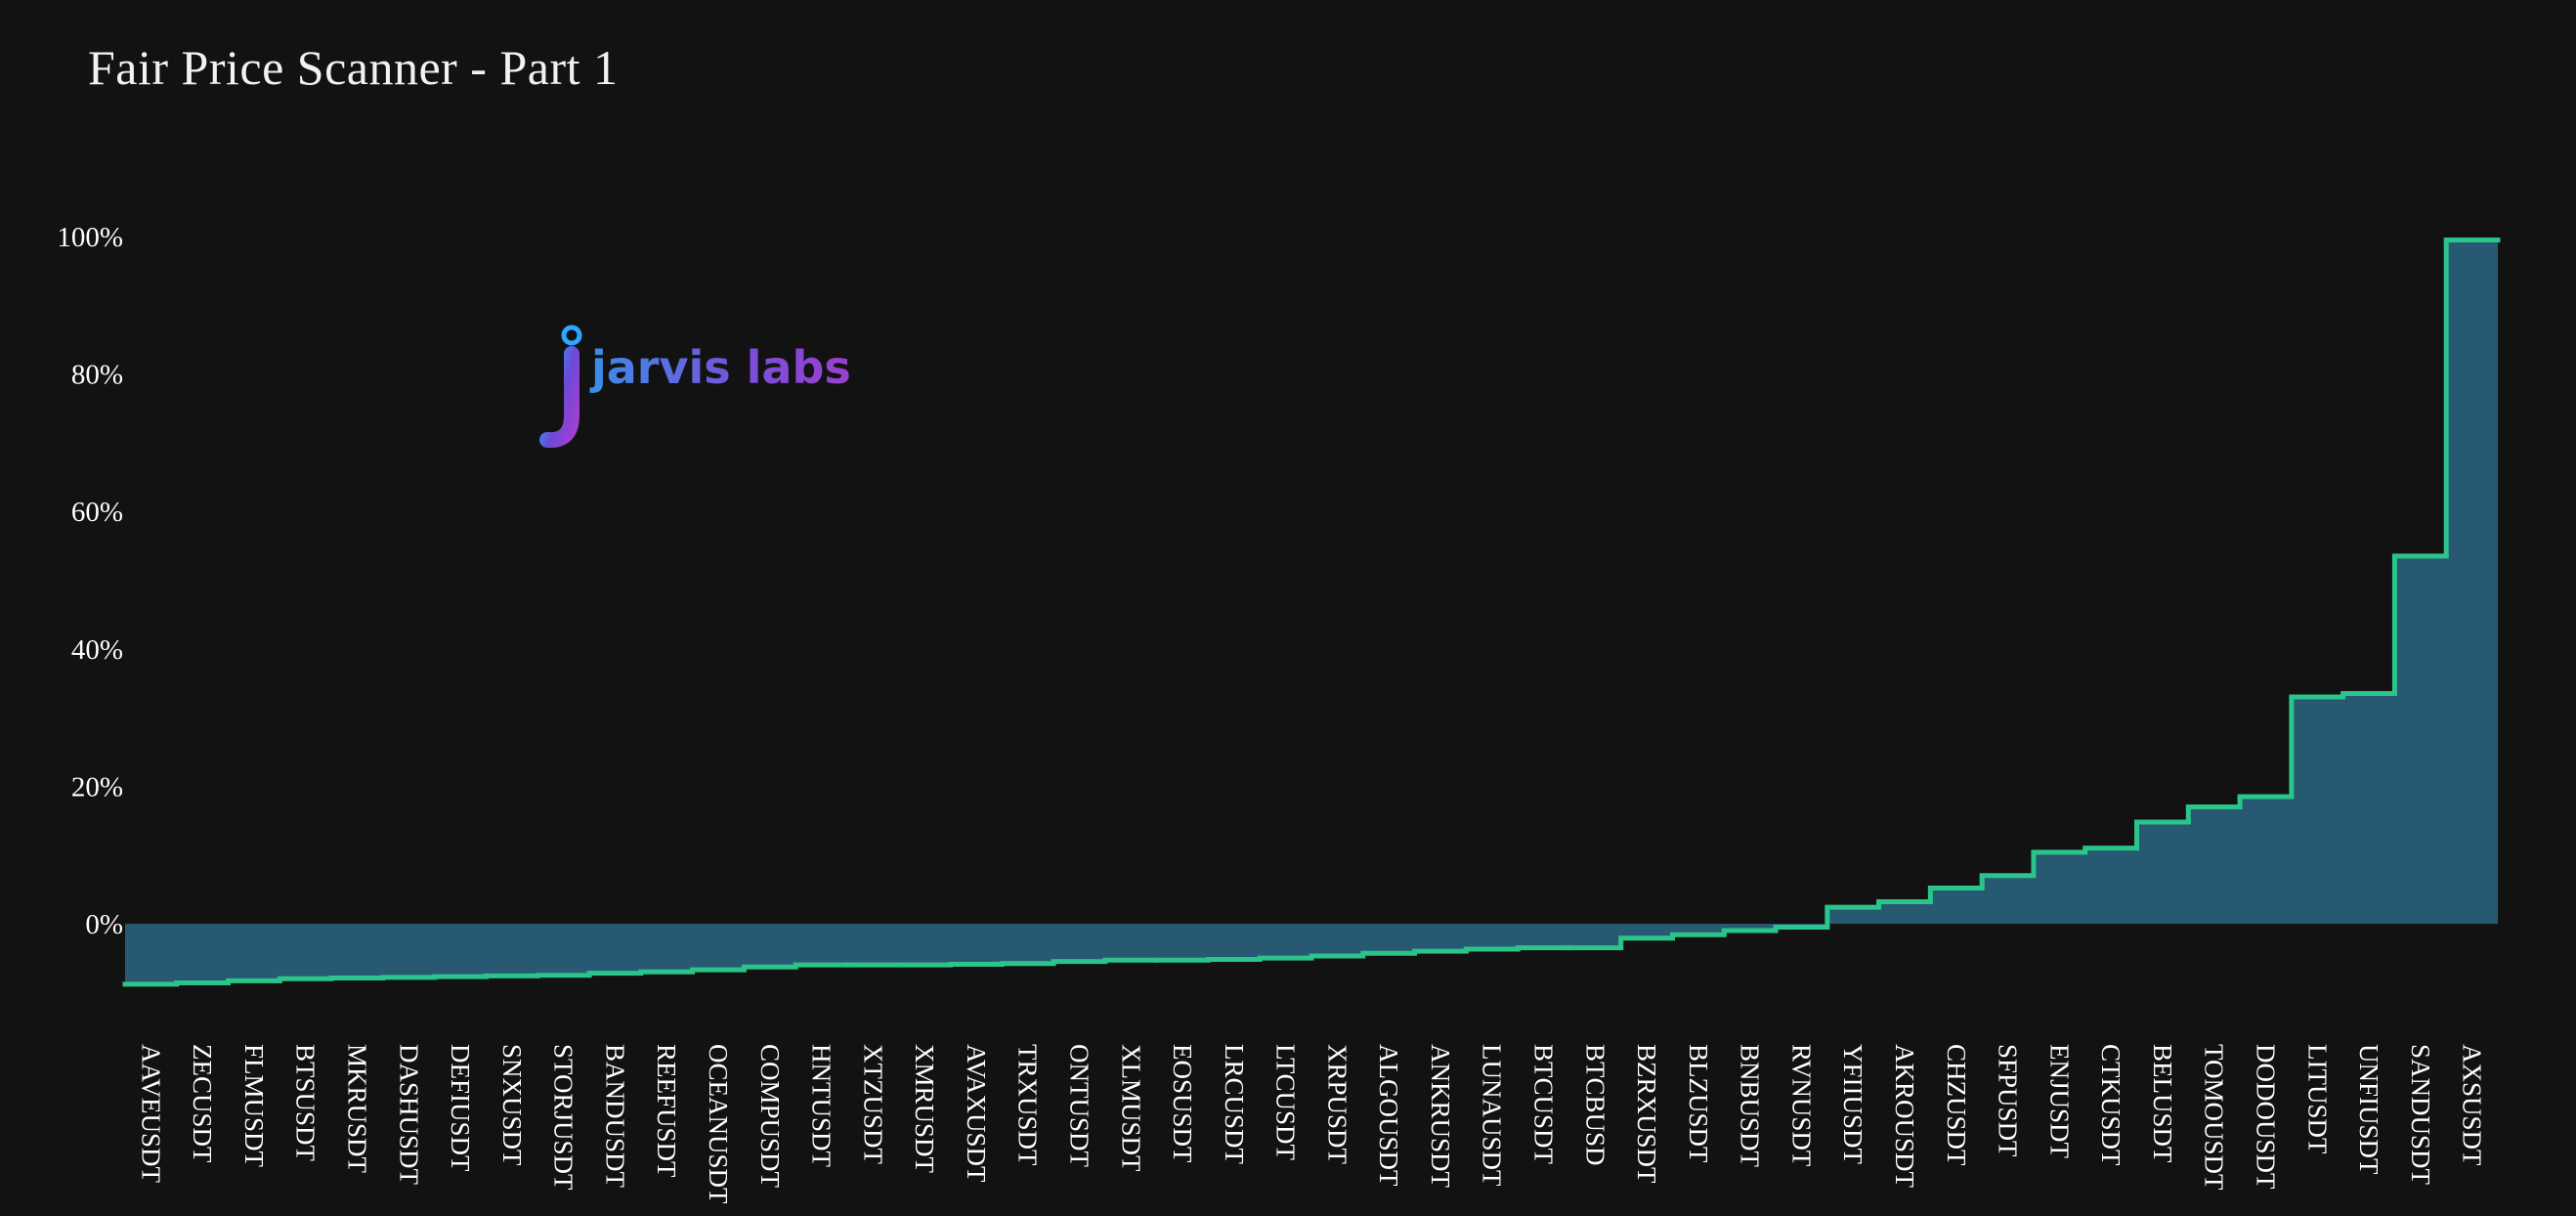 This screenshot has width=2576, height=1216. Describe the element at coordinates (1286, 1102) in the screenshot. I see `x-tick-label: LTCUSDT` at that location.